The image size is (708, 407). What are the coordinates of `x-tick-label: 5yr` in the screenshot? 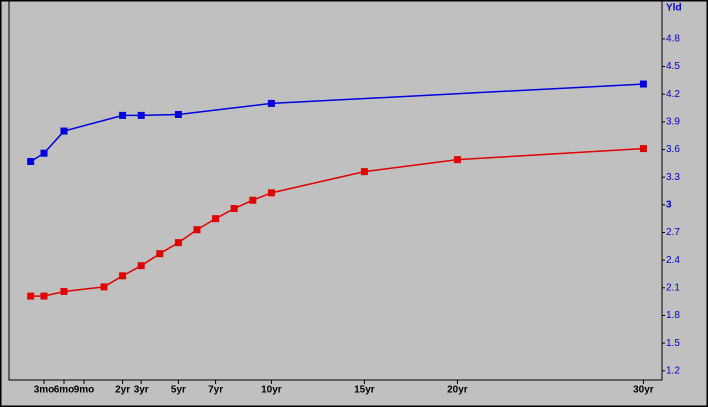 It's located at (178, 390).